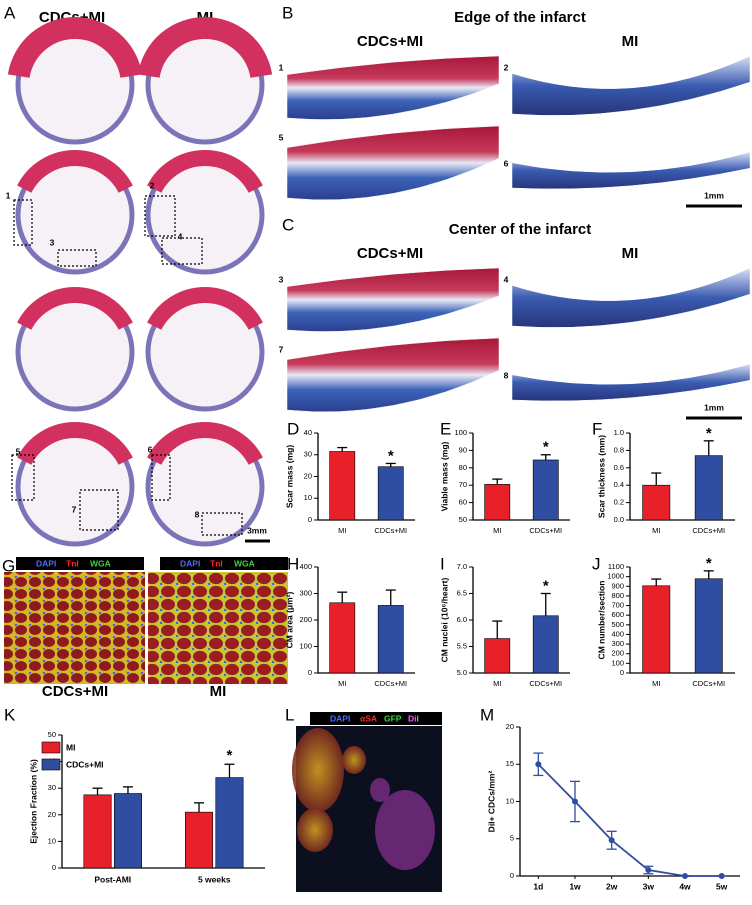 This screenshot has width=752, height=905. Describe the element at coordinates (617, 595) in the screenshot. I see `y-tick-label: 800` at that location.